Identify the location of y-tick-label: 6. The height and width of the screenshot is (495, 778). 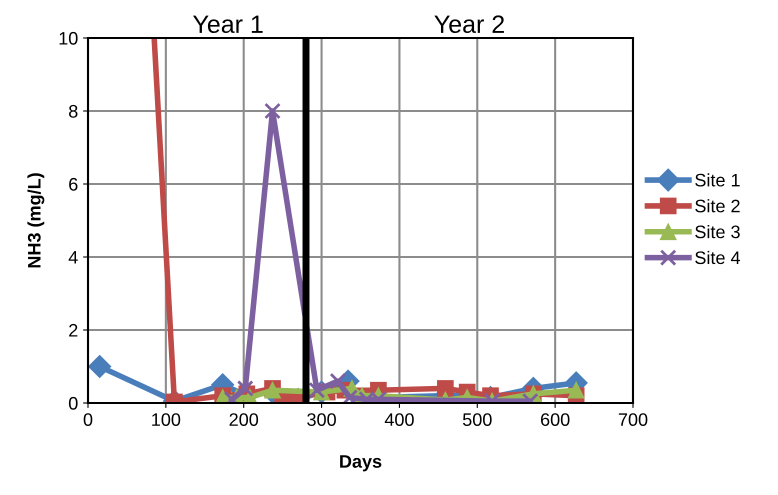
(73, 184).